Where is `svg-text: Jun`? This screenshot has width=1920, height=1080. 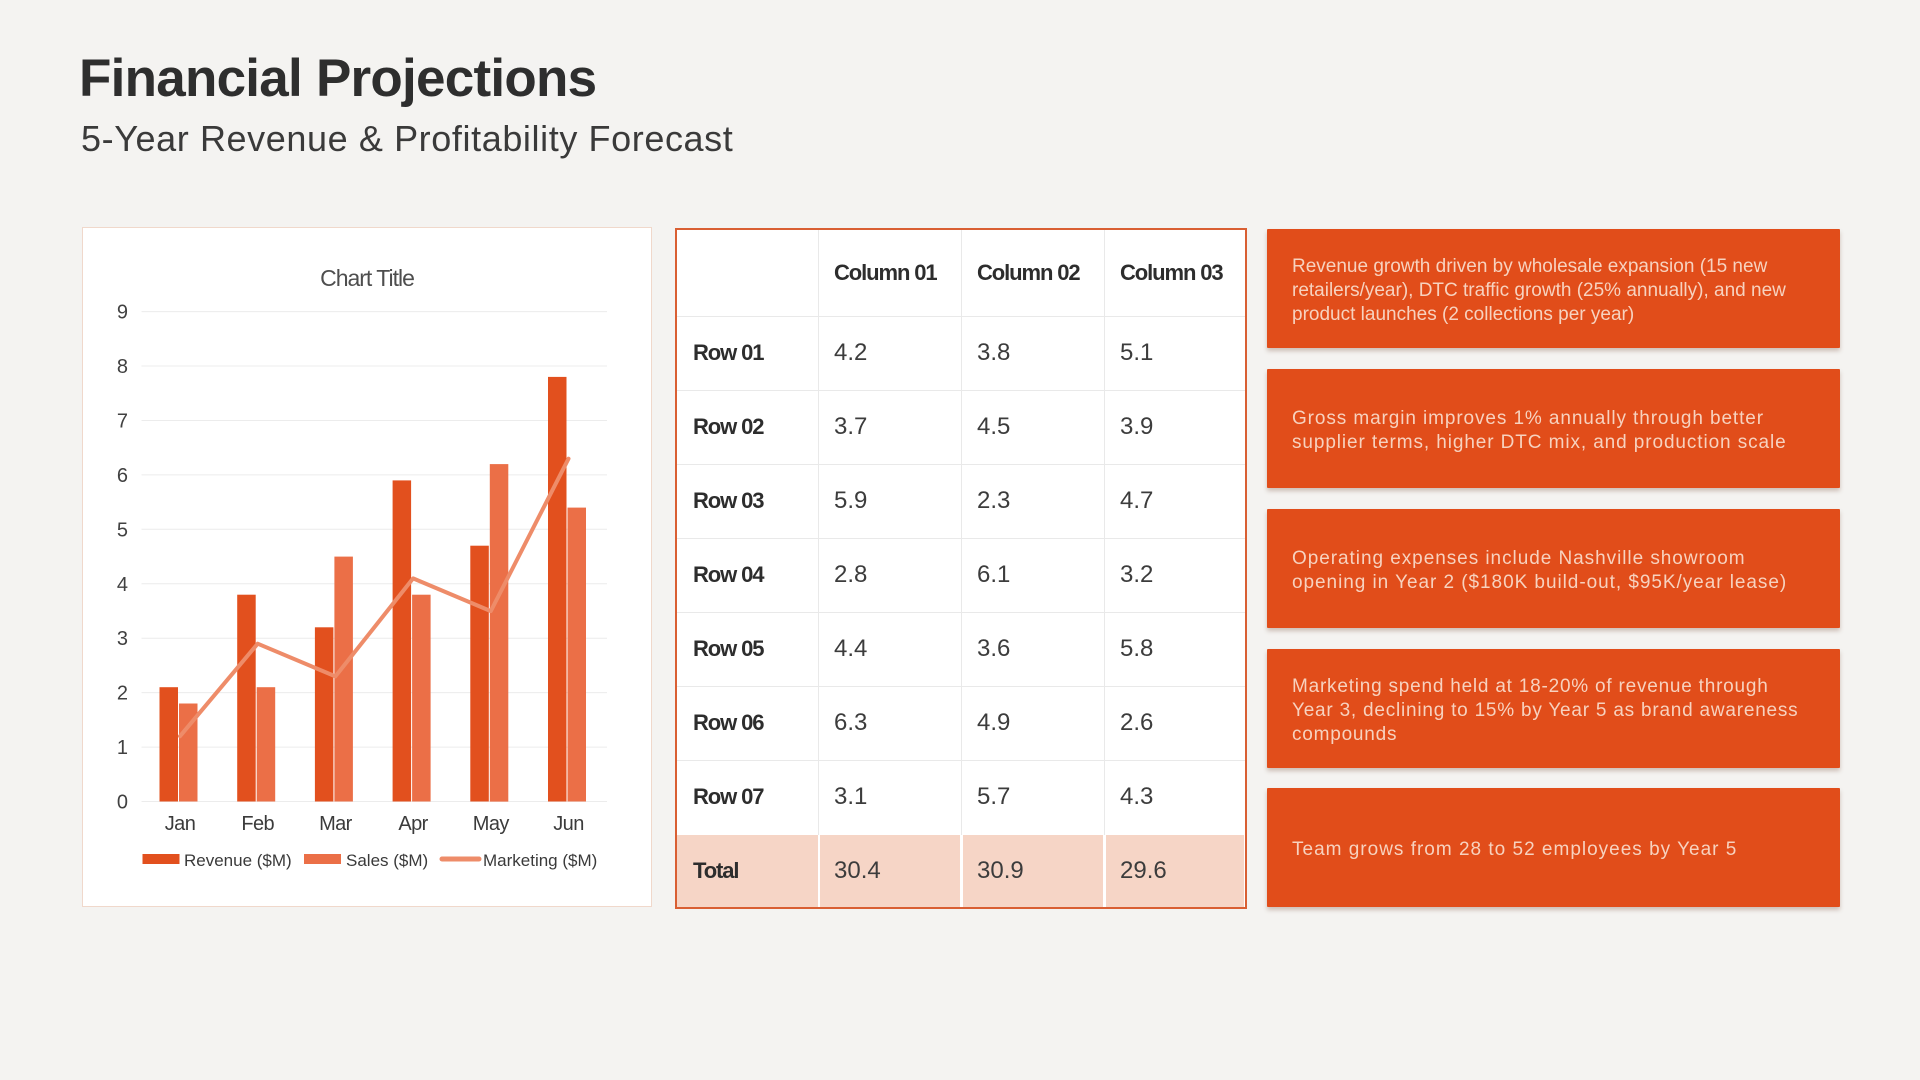
svg-text: Jun is located at coordinates (568, 824).